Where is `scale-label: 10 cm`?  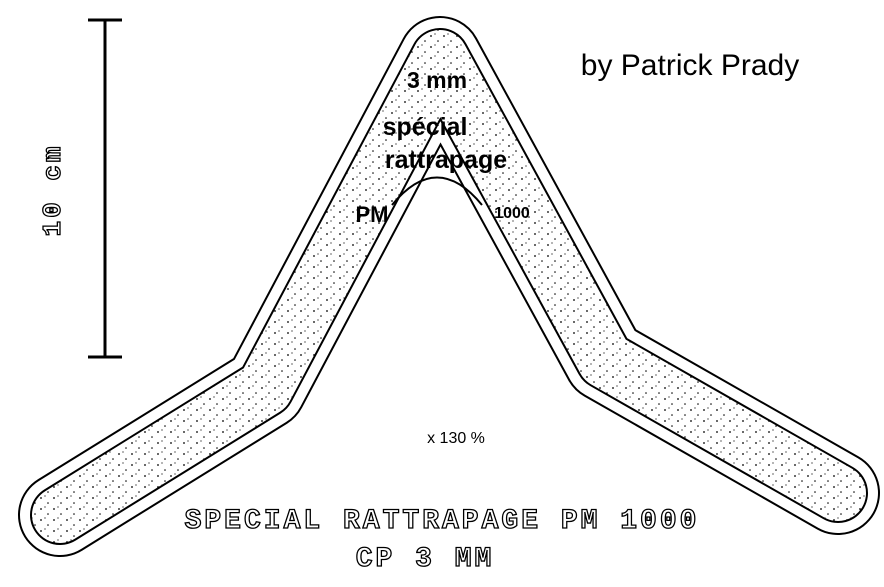
scale-label: 10 cm is located at coordinates (53, 189).